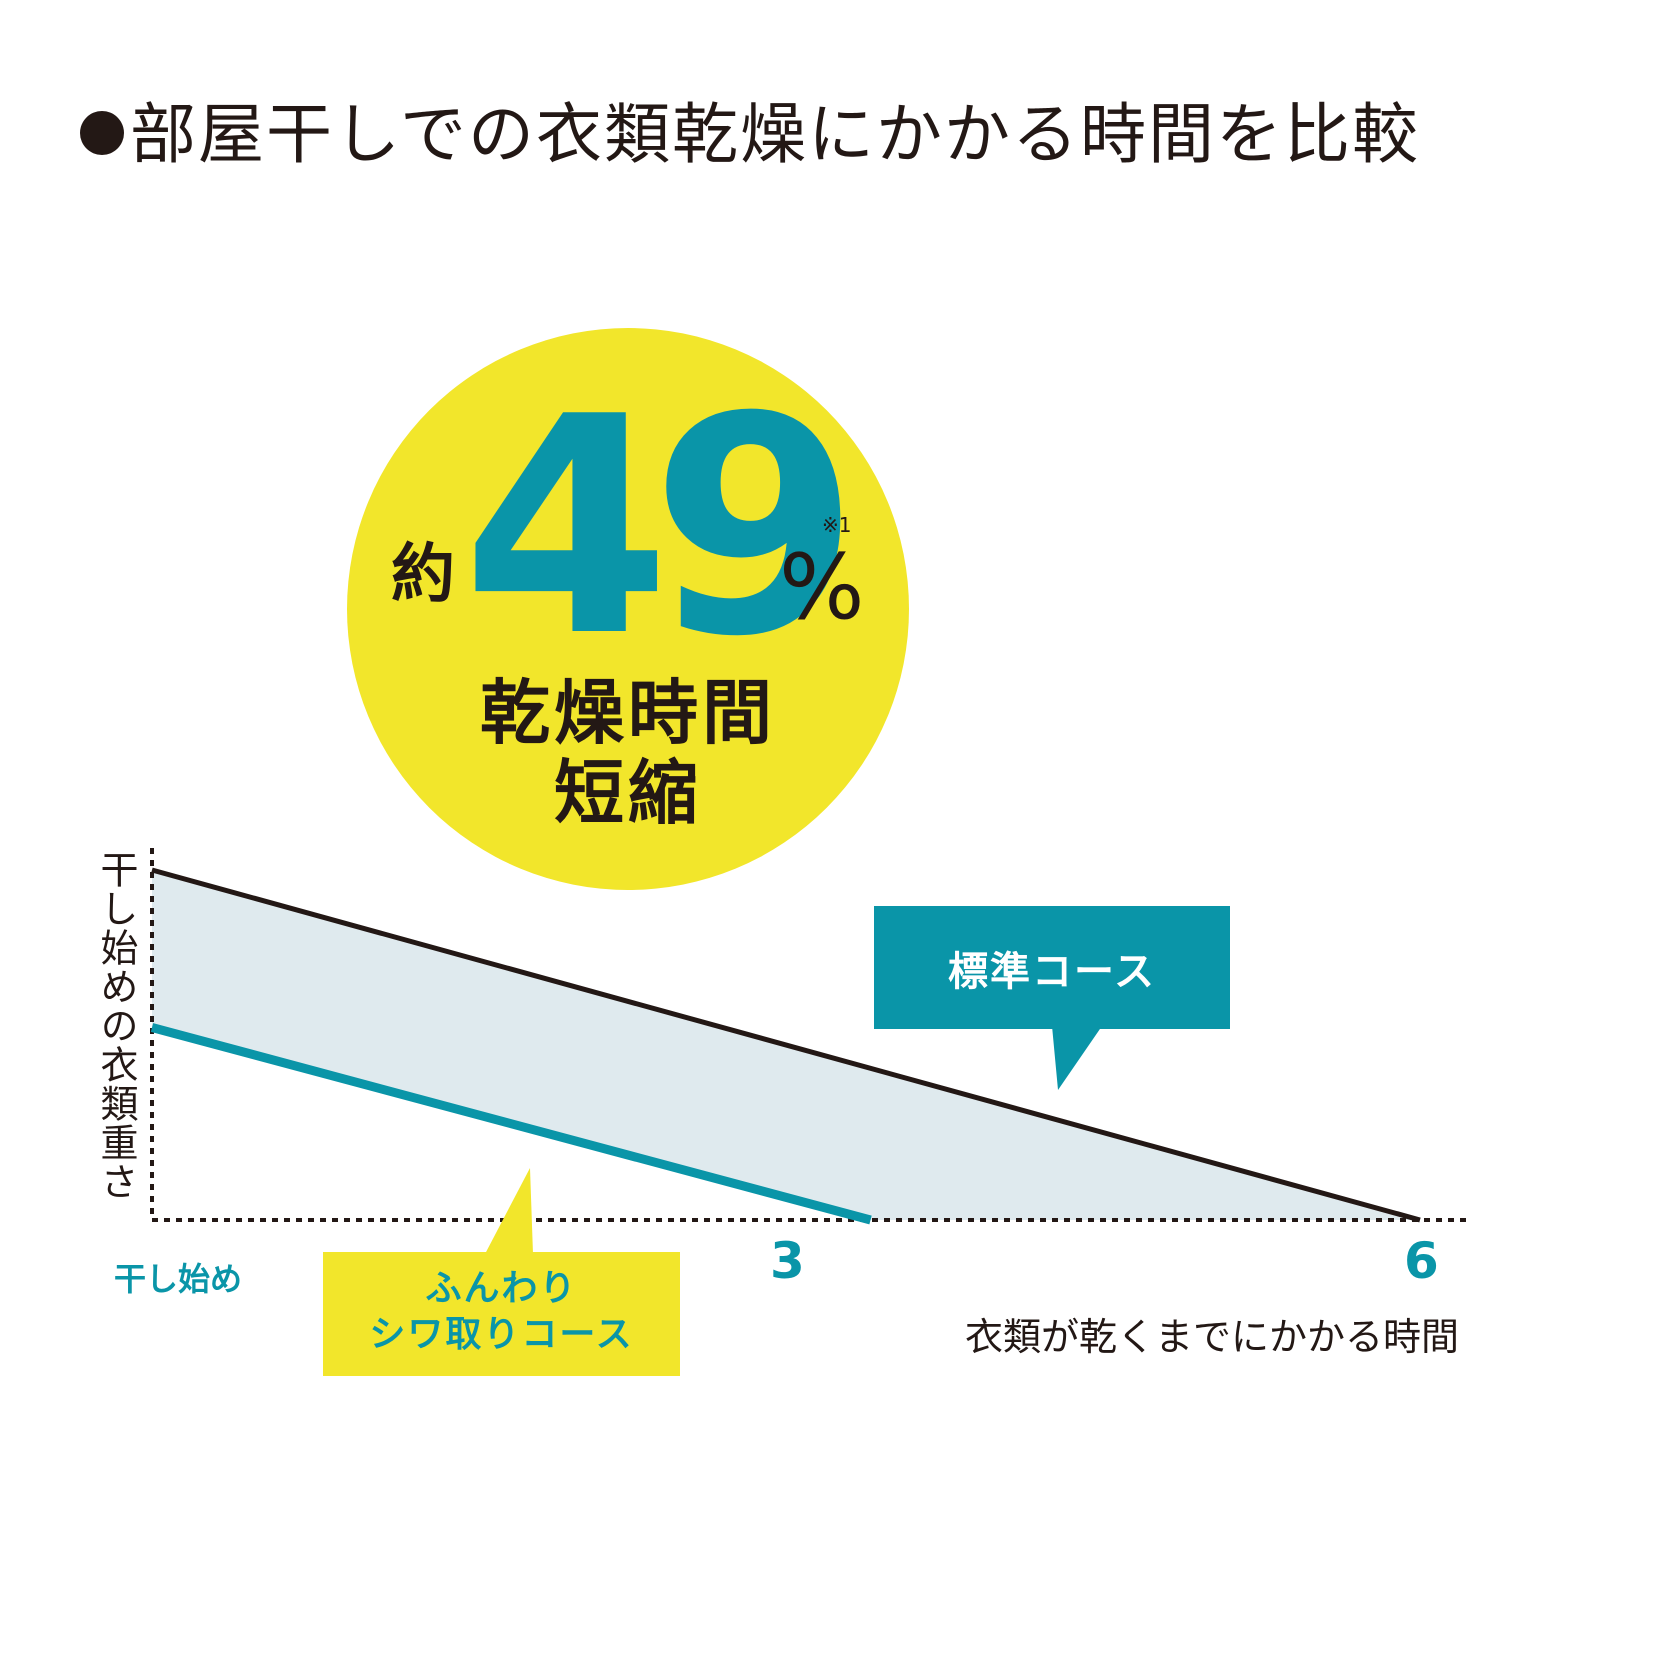 The height and width of the screenshot is (1654, 1654). What do you see at coordinates (501, 1288) in the screenshot?
I see `soft-callout-line1: ふんわり` at bounding box center [501, 1288].